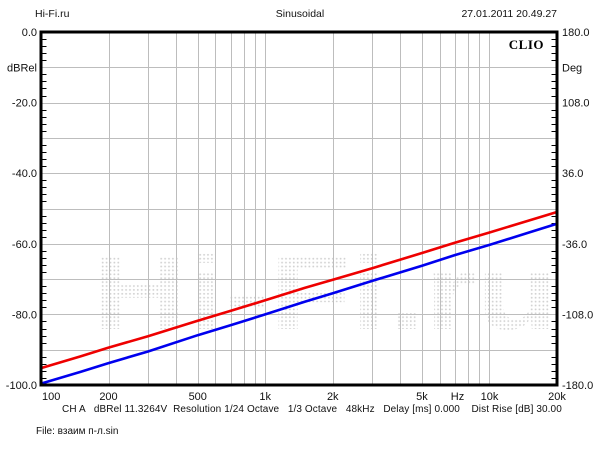  What do you see at coordinates (576, 104) in the screenshot?
I see `y-right-tick-label: 108.0` at bounding box center [576, 104].